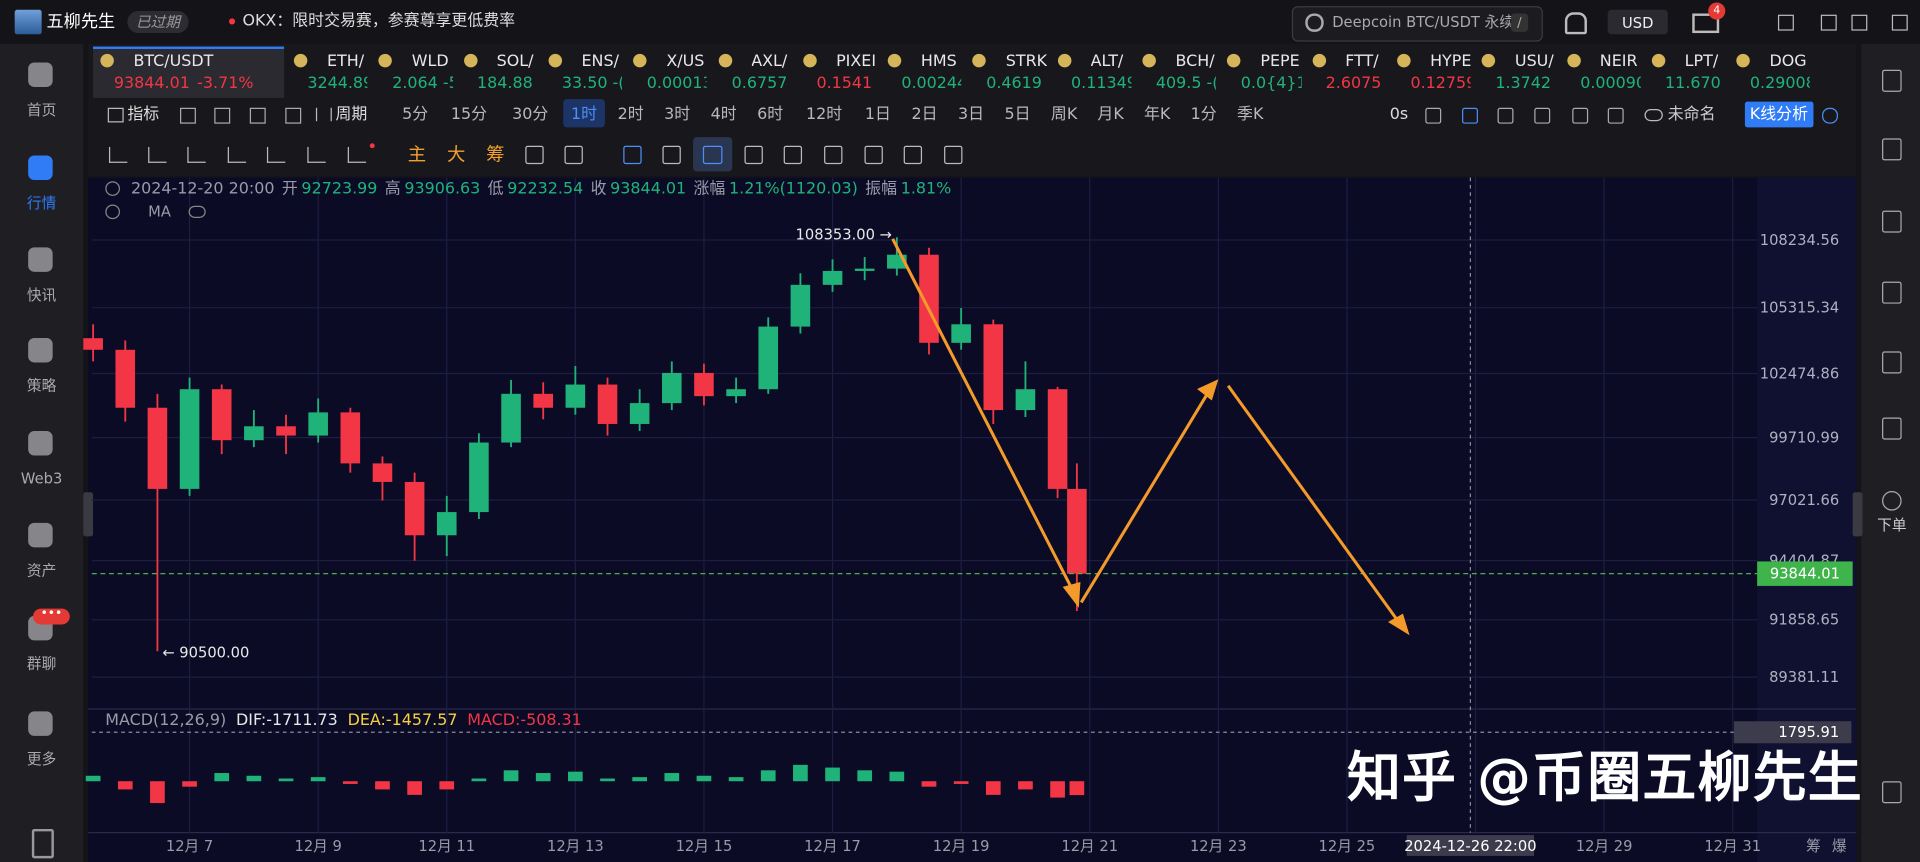  I want to click on ticker-price: 2.064 -5, so click(422, 84).